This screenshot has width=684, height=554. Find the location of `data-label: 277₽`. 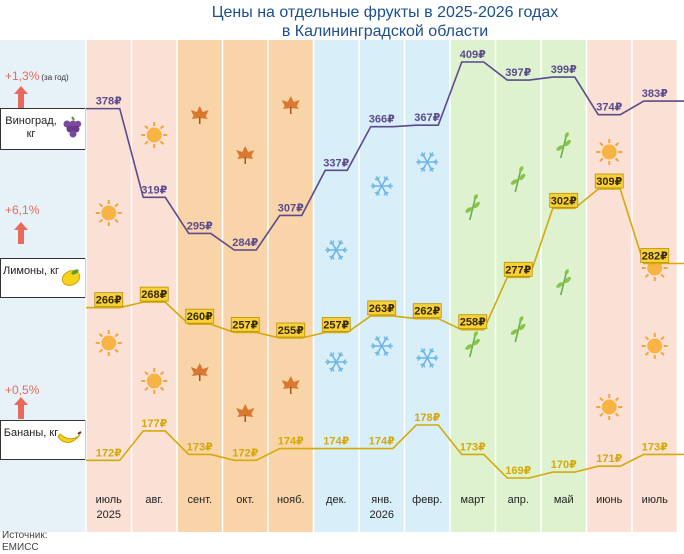

data-label: 277₽ is located at coordinates (518, 270).